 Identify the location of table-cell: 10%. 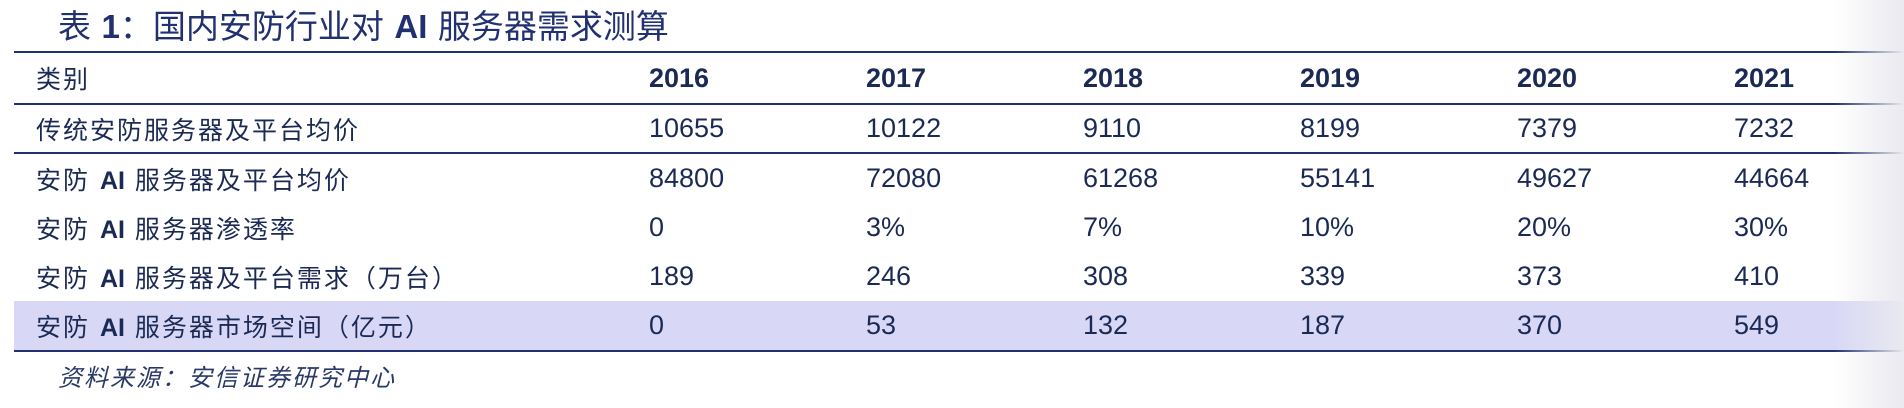
(1327, 227).